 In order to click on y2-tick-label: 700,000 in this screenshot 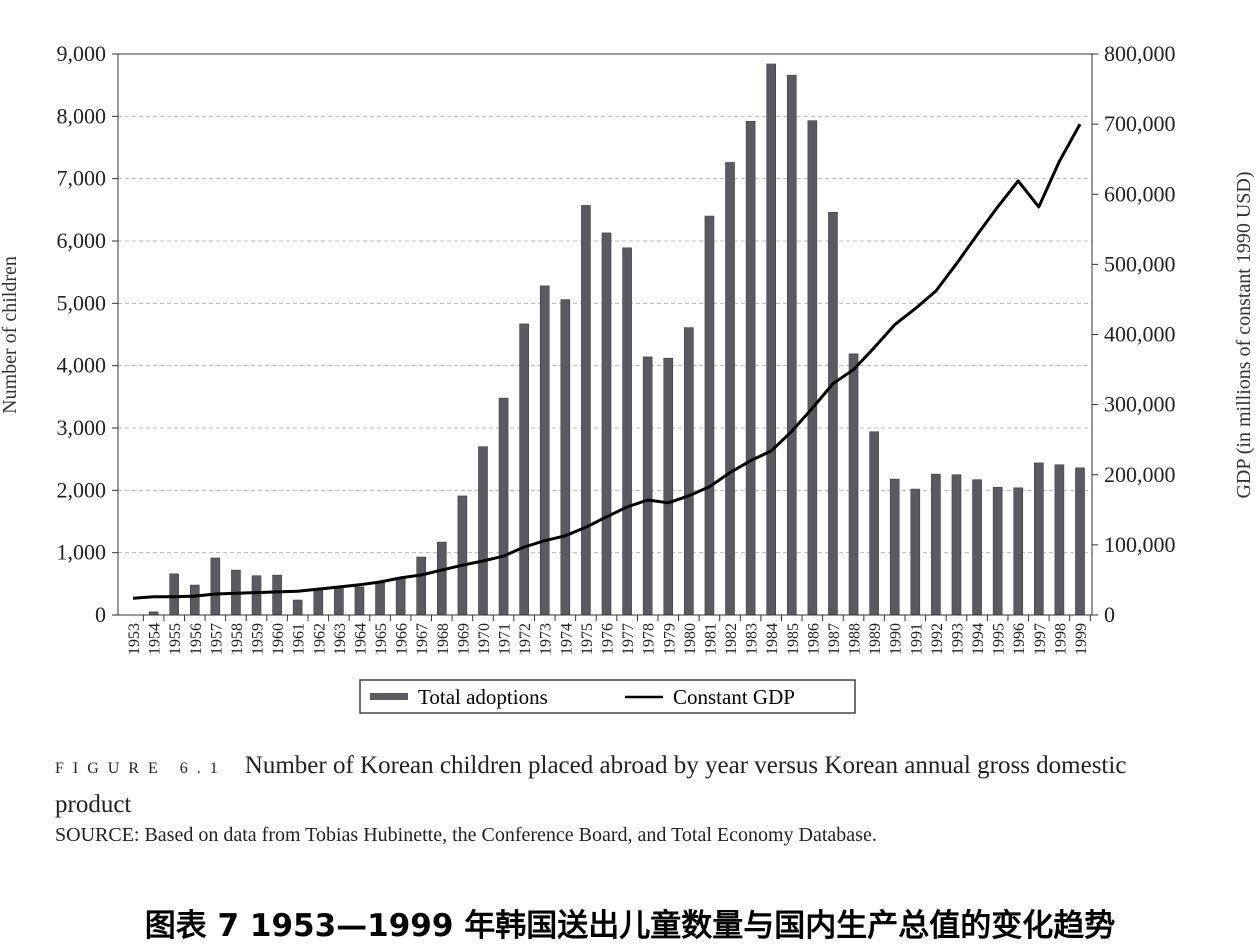, I will do `click(1140, 123)`.